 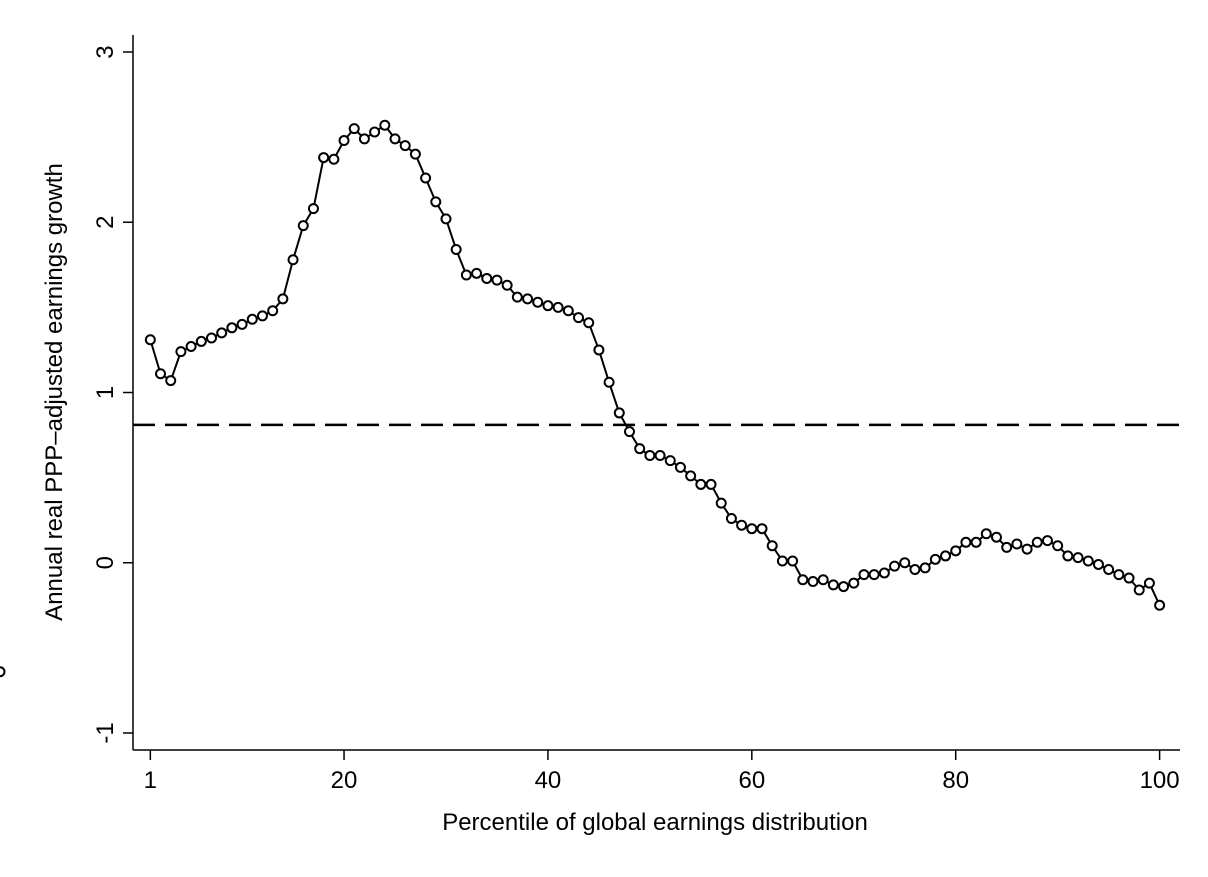 What do you see at coordinates (105, 51) in the screenshot?
I see `y-tick-label: 3` at bounding box center [105, 51].